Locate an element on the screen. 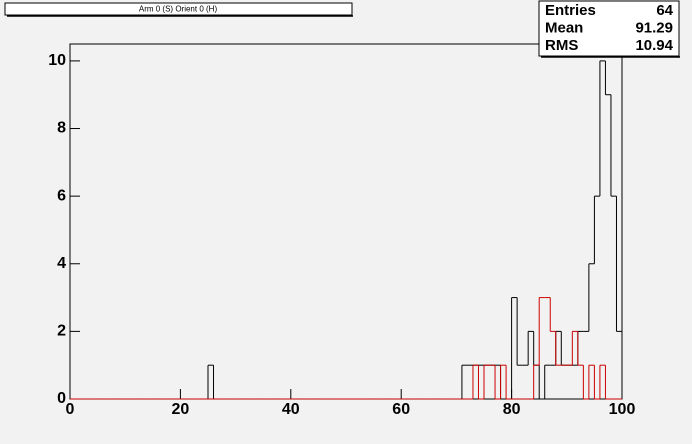  y-tick-label: 10 is located at coordinates (57, 60).